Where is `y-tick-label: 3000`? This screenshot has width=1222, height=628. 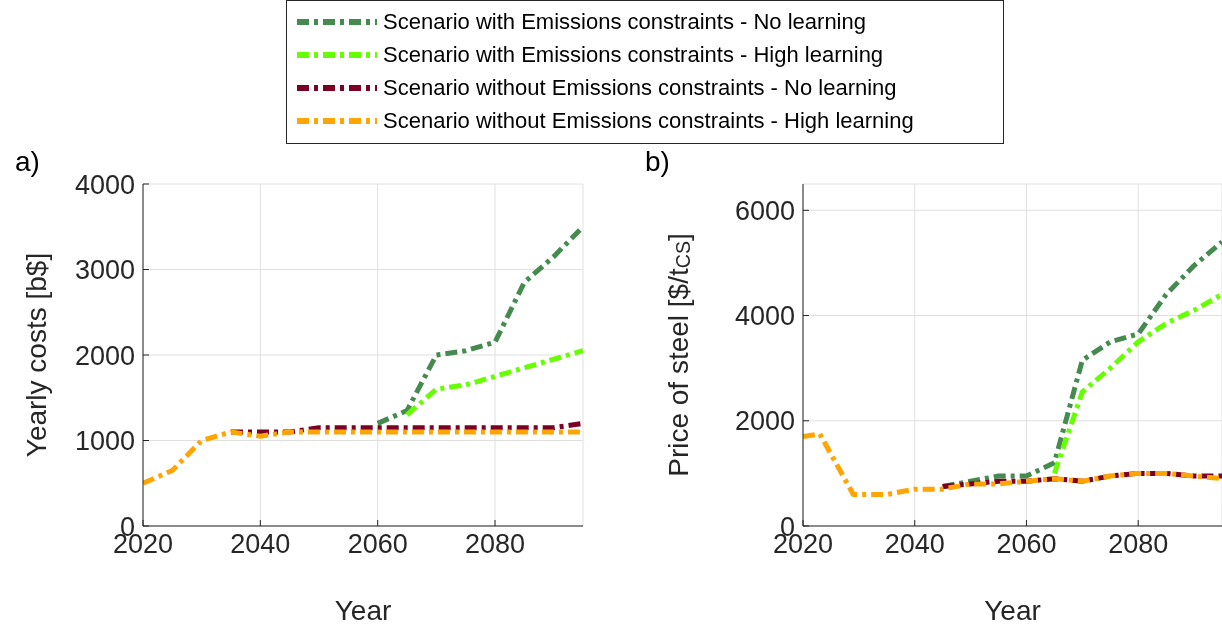 y-tick-label: 3000 is located at coordinates (104, 270).